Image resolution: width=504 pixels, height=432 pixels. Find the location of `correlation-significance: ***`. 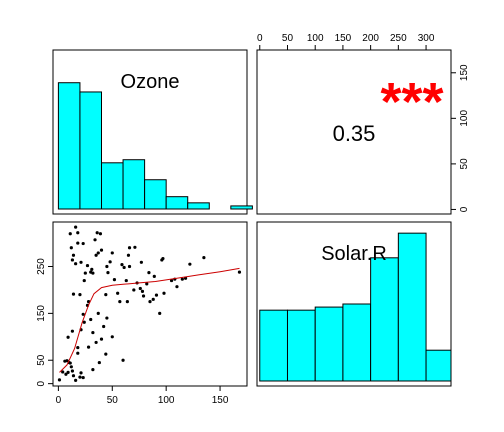

correlation-significance: *** is located at coordinates (411, 102).